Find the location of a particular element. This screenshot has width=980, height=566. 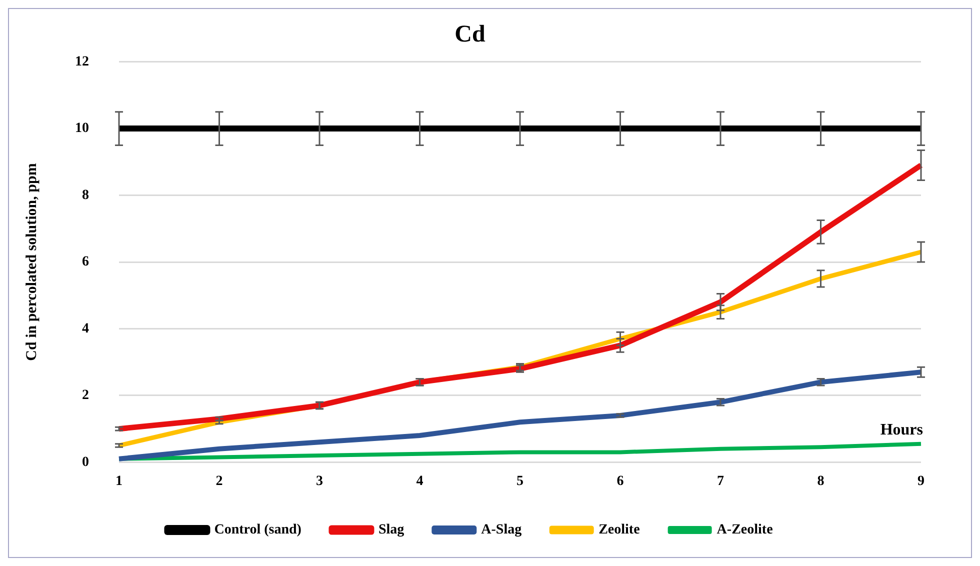

y-tick-label: 8 is located at coordinates (85, 195).